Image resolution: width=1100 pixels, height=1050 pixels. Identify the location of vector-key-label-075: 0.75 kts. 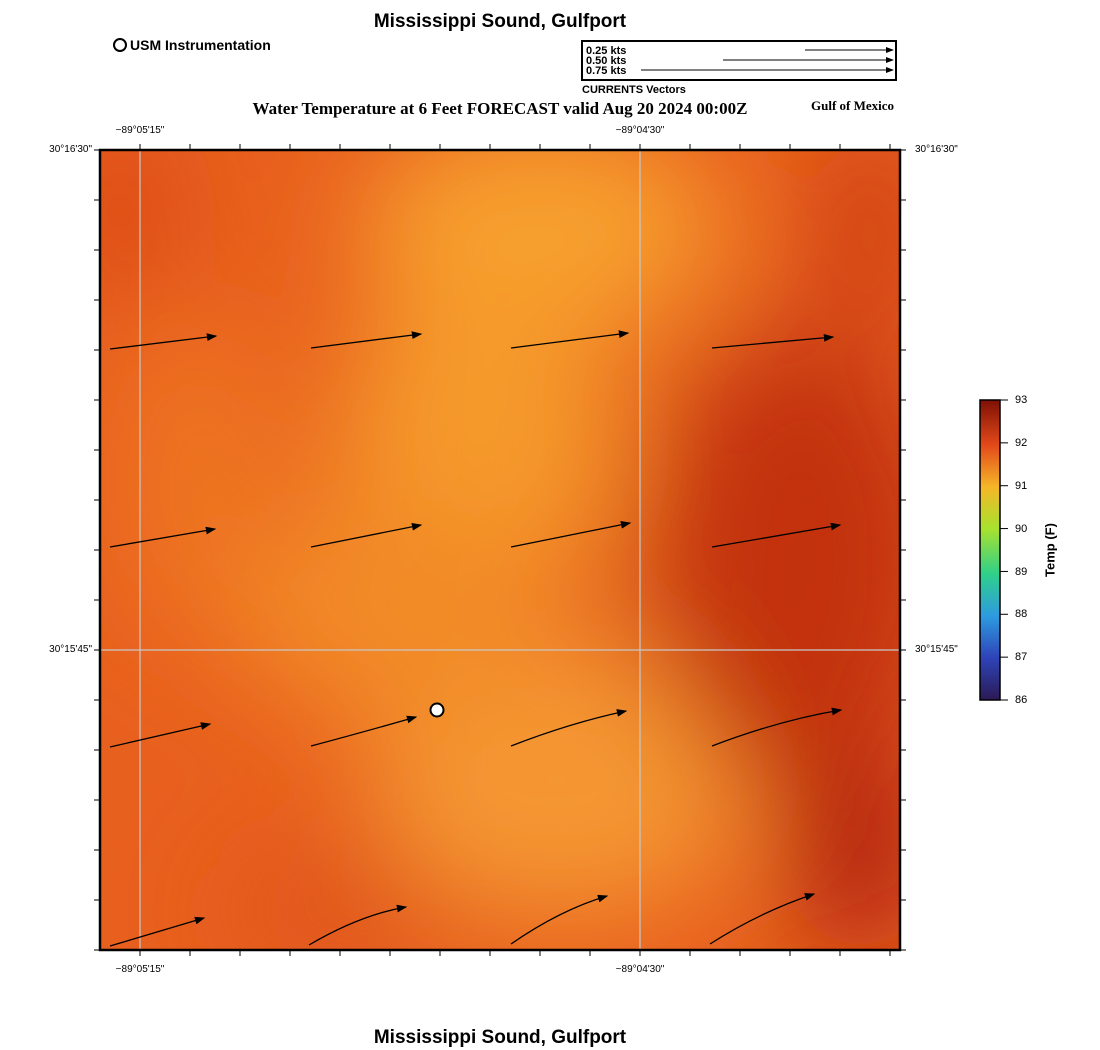
(606, 71).